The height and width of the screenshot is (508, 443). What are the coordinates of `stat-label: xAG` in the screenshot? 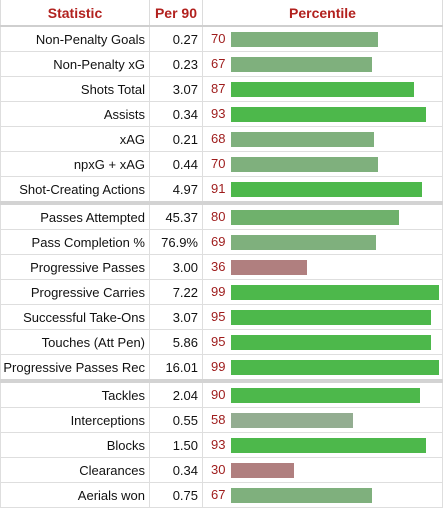 It's located at (75, 139).